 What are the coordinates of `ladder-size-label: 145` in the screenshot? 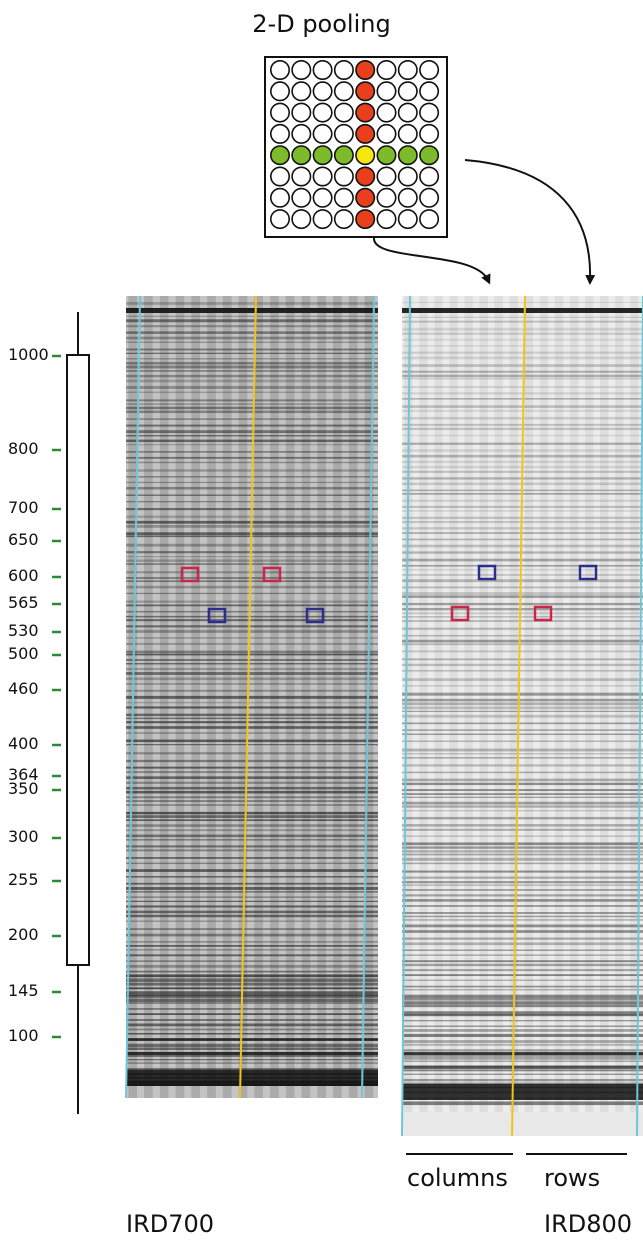 It's located at (23, 990).